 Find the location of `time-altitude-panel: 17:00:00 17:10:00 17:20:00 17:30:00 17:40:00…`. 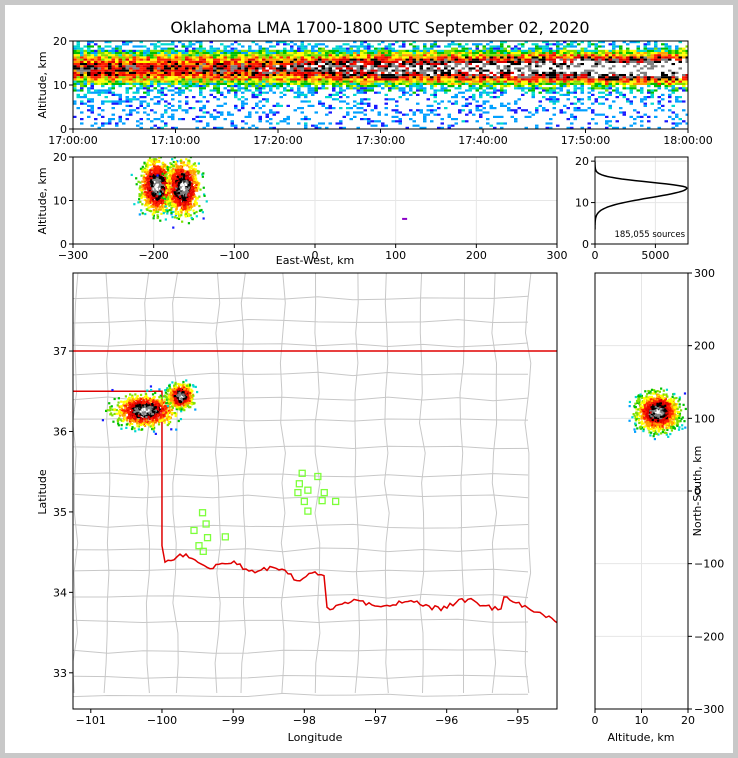

time-altitude-panel: 17:00:00 17:10:00 17:20:00 17:30:00 17:40:00… is located at coordinates (374, 91).